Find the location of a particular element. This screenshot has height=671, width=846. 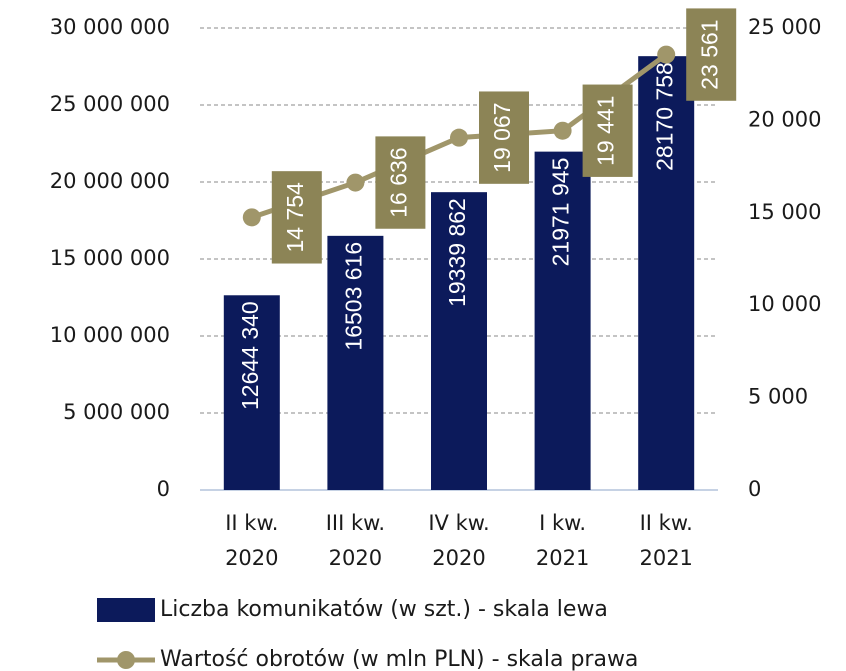

x-tick-label: IV kw. is located at coordinates (458, 523).